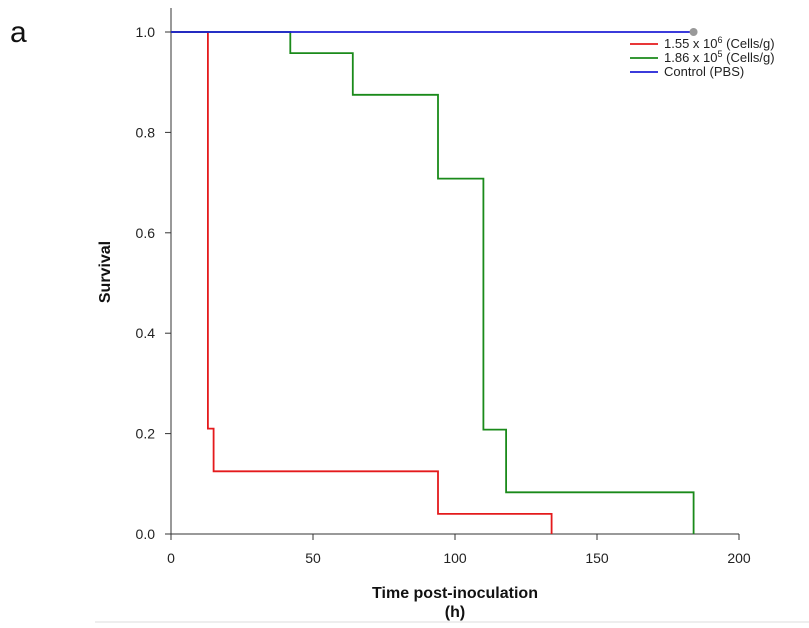 The width and height of the screenshot is (809, 628). What do you see at coordinates (719, 43) in the screenshot?
I see `legend-label: 1.55 x 106 (Cells/g)` at bounding box center [719, 43].